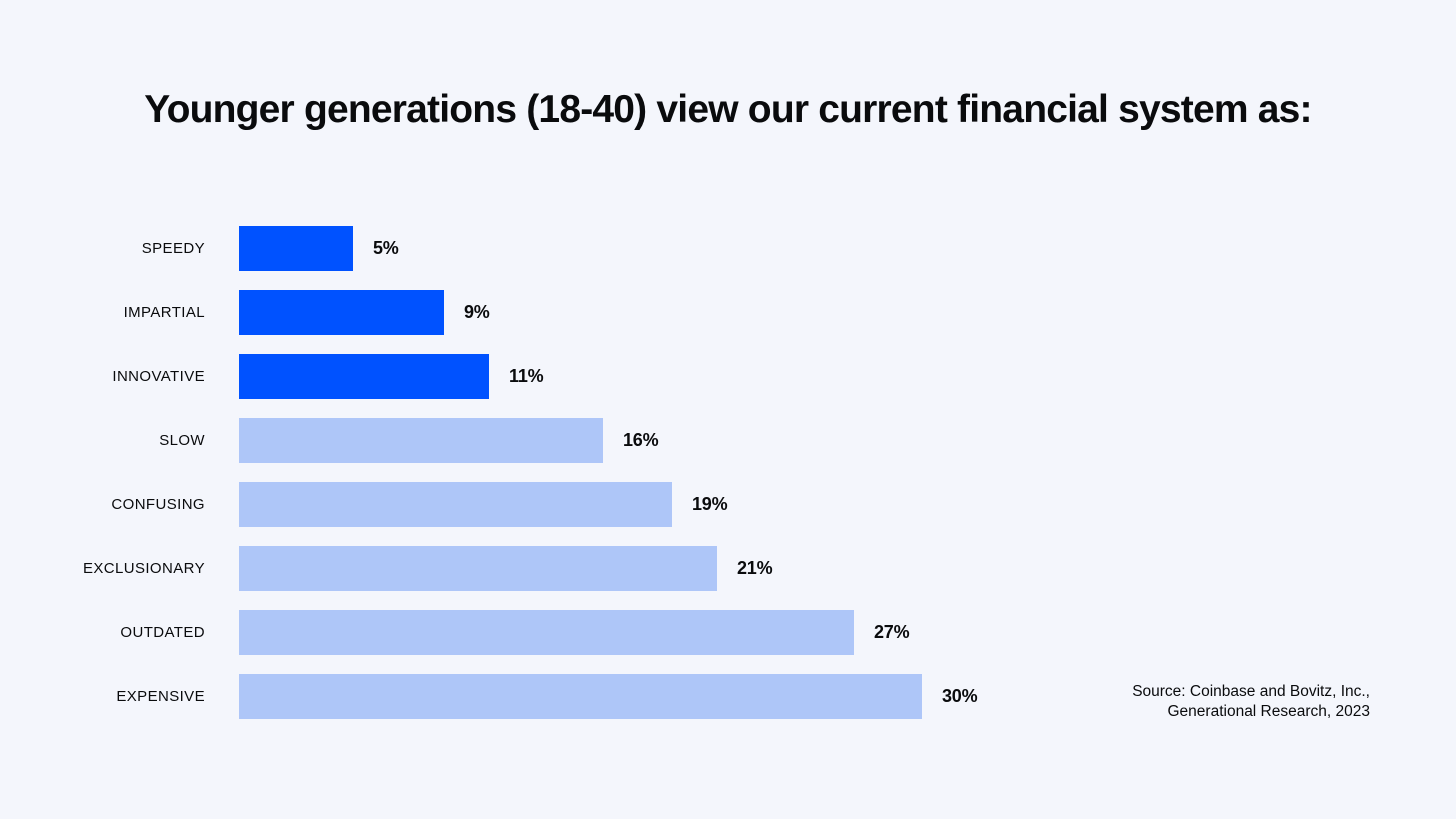 This screenshot has width=1456, height=819. What do you see at coordinates (478, 568) in the screenshot?
I see `bar-exclusionary` at bounding box center [478, 568].